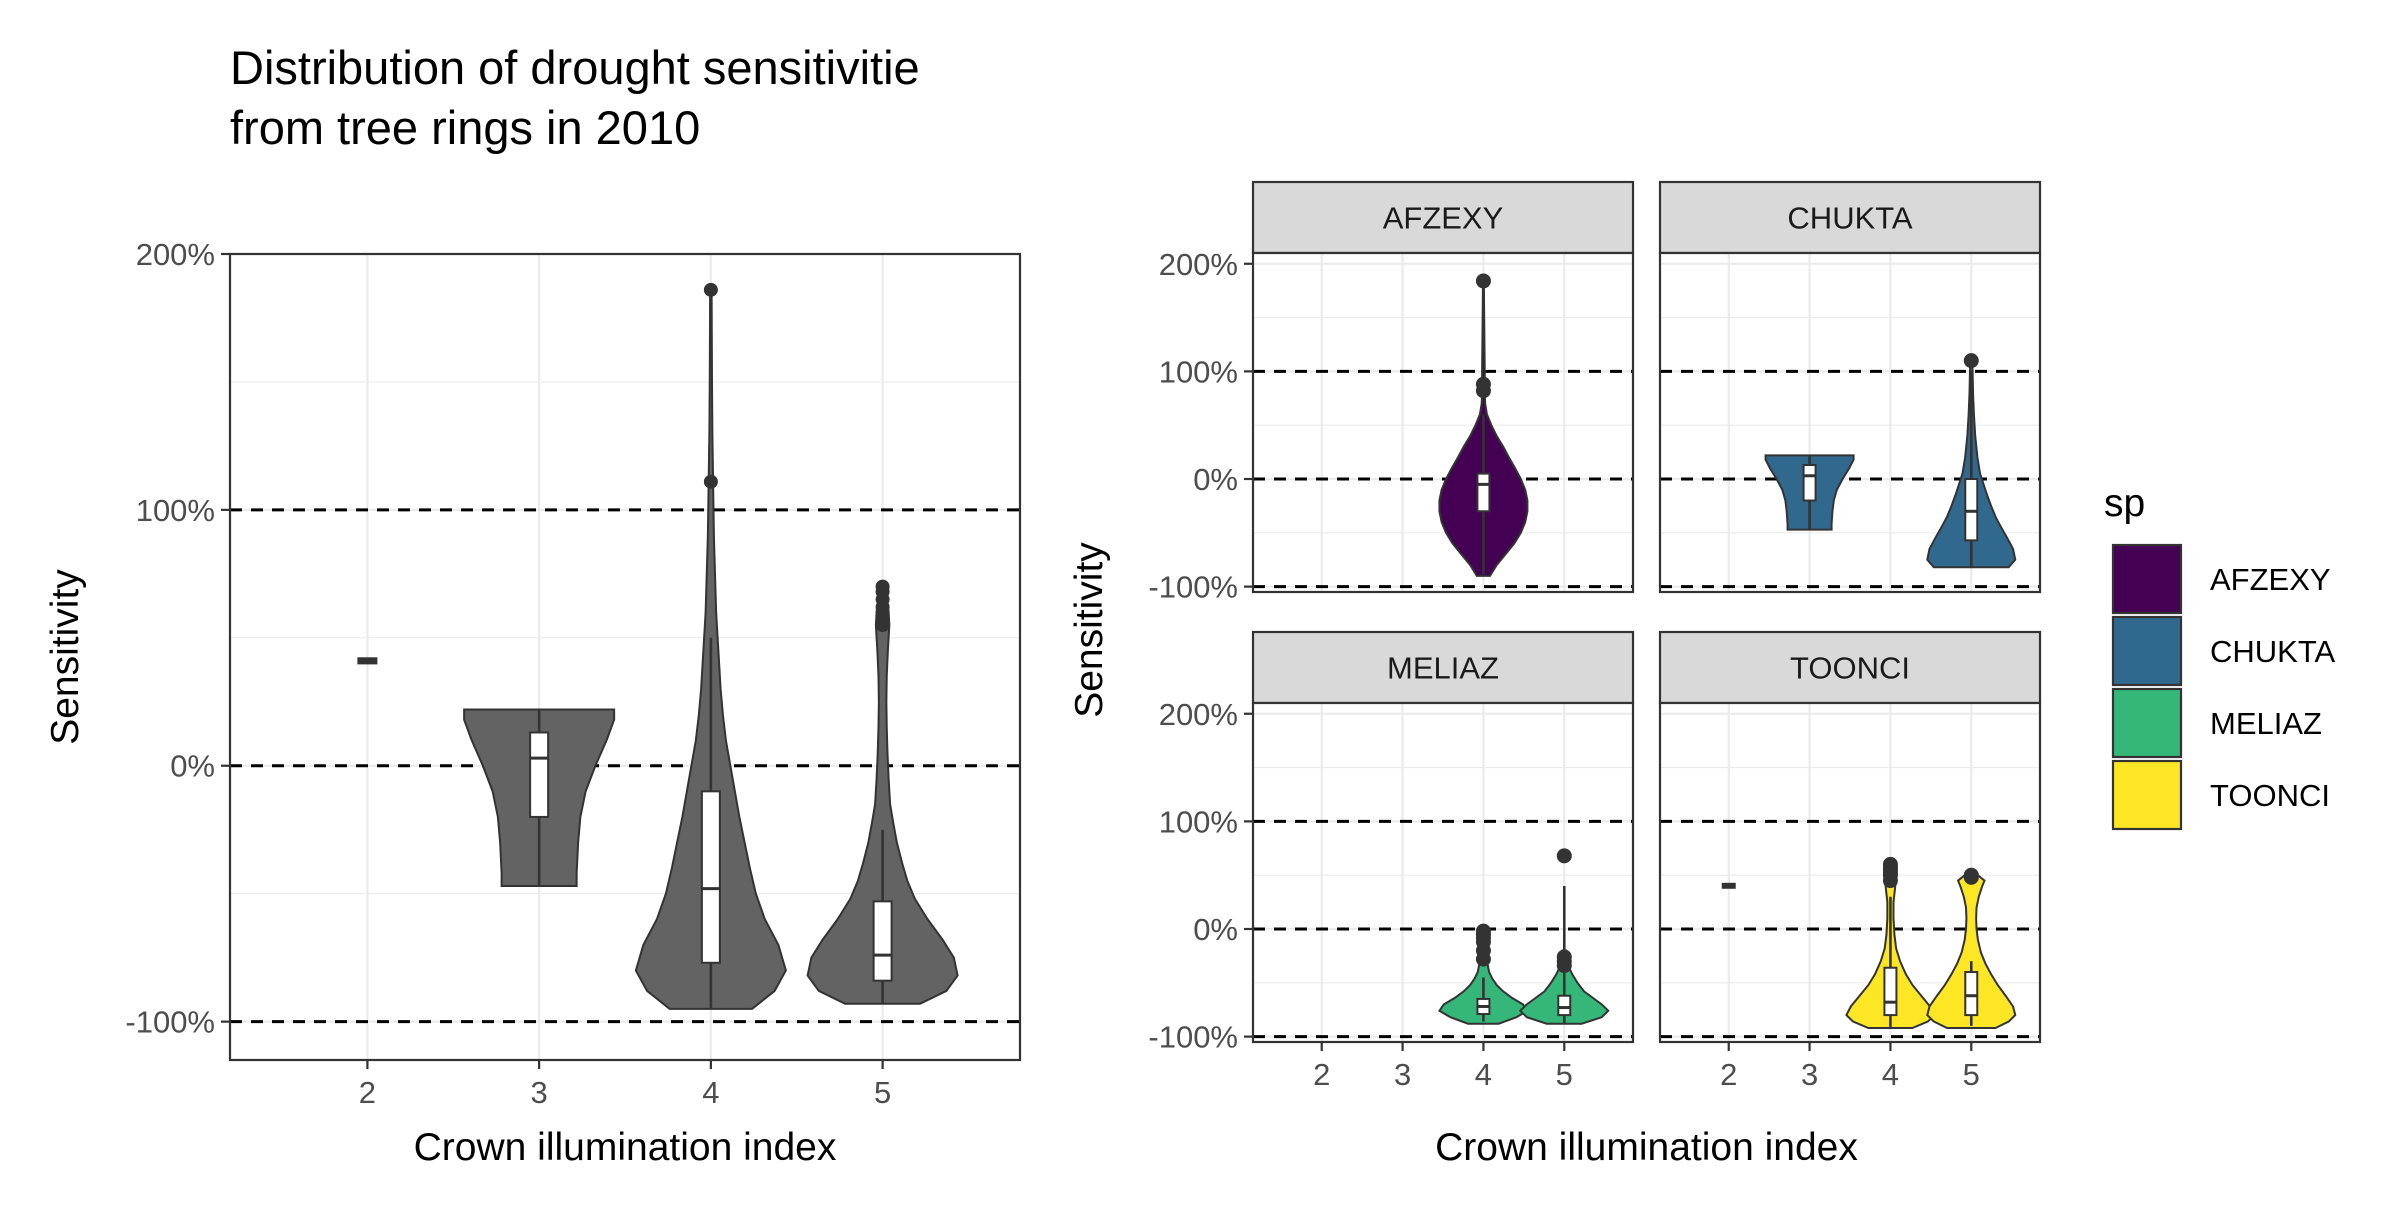 Image resolution: width=2400 pixels, height=1205 pixels. I want to click on facet-AFZEXY-plot-bg, so click(1443, 422).